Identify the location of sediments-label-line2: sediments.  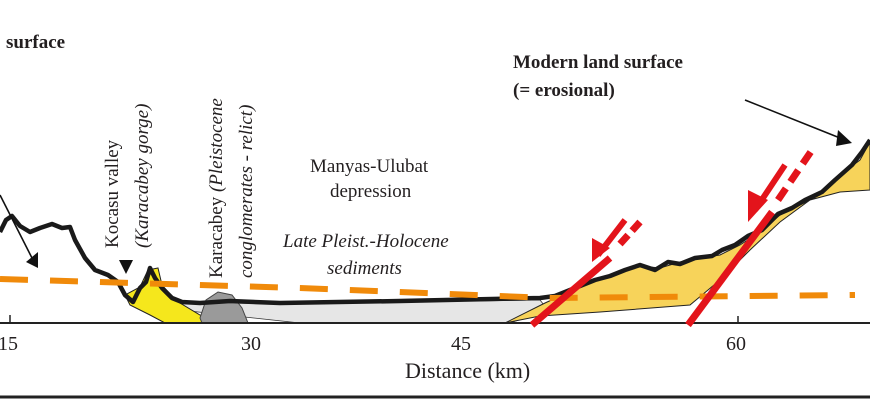
(364, 268).